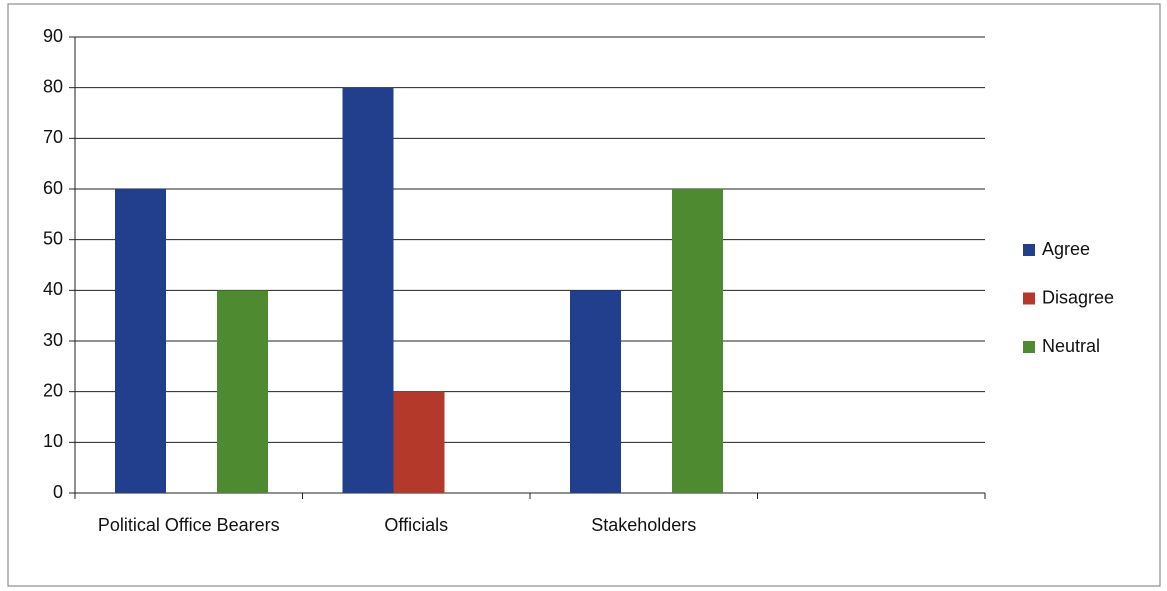 This screenshot has width=1167, height=591. I want to click on y-tick-label: 70, so click(53, 137).